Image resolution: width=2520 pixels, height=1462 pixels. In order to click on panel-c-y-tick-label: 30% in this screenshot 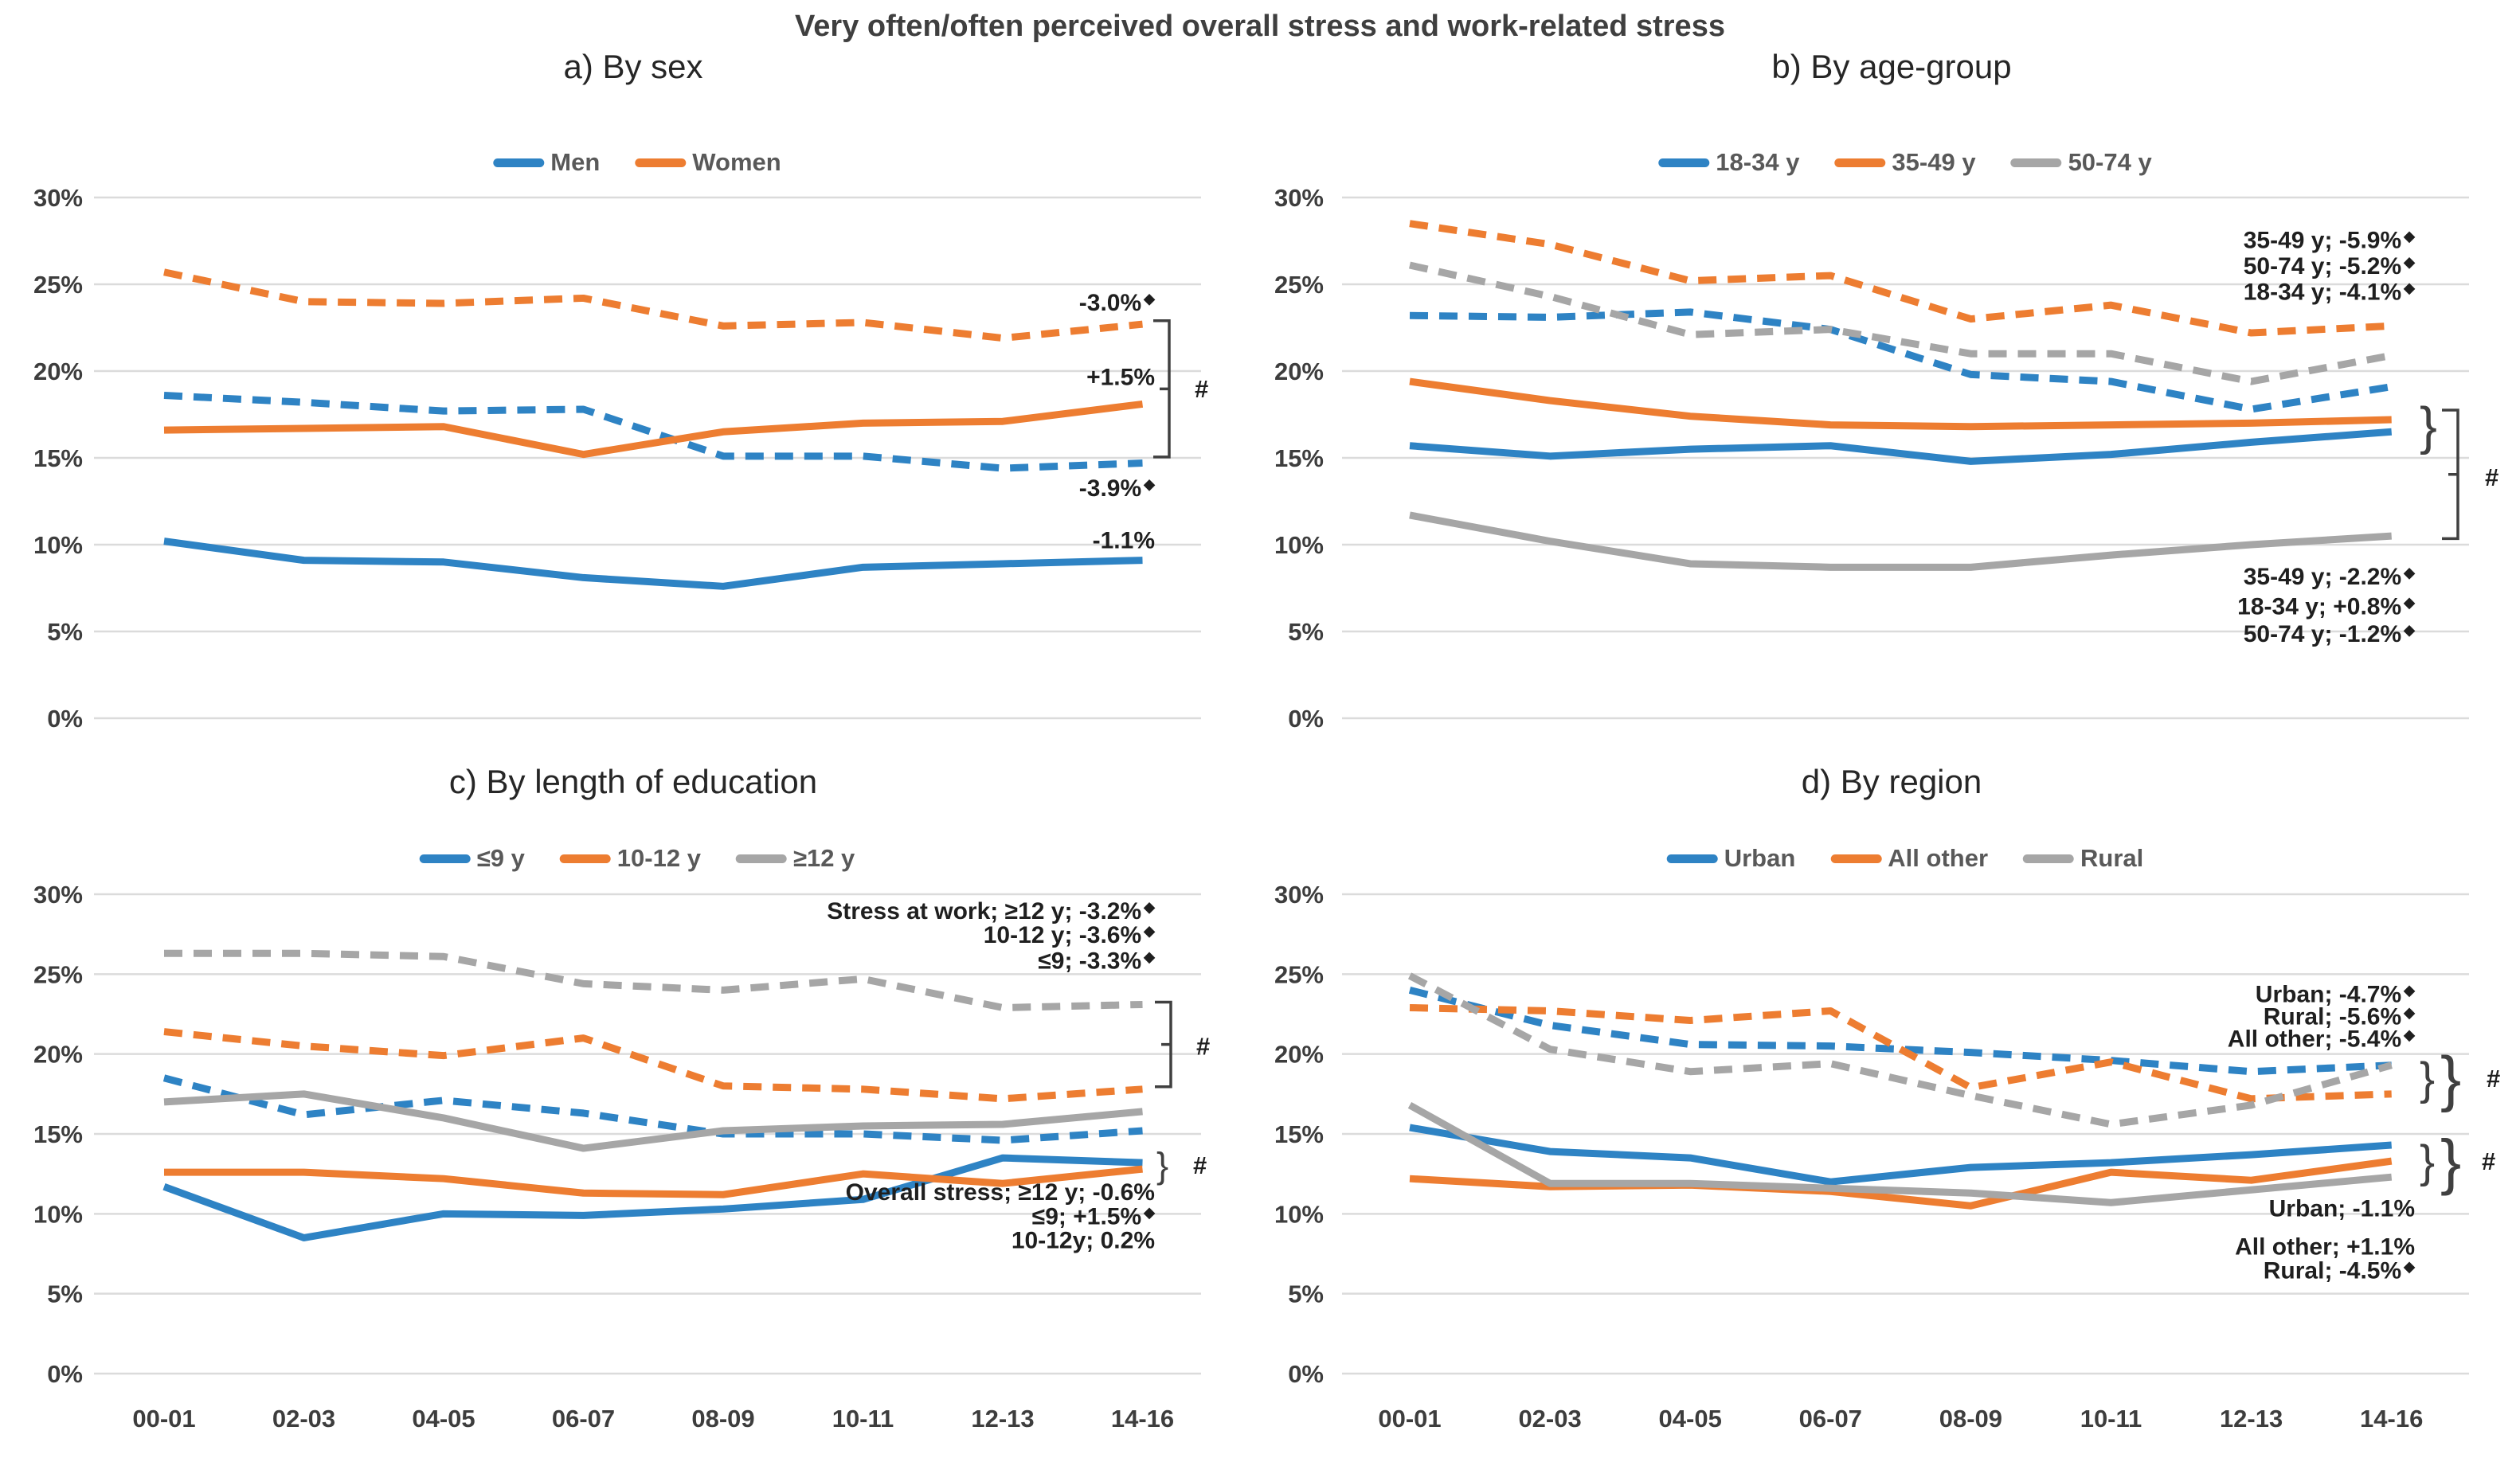, I will do `click(58, 895)`.